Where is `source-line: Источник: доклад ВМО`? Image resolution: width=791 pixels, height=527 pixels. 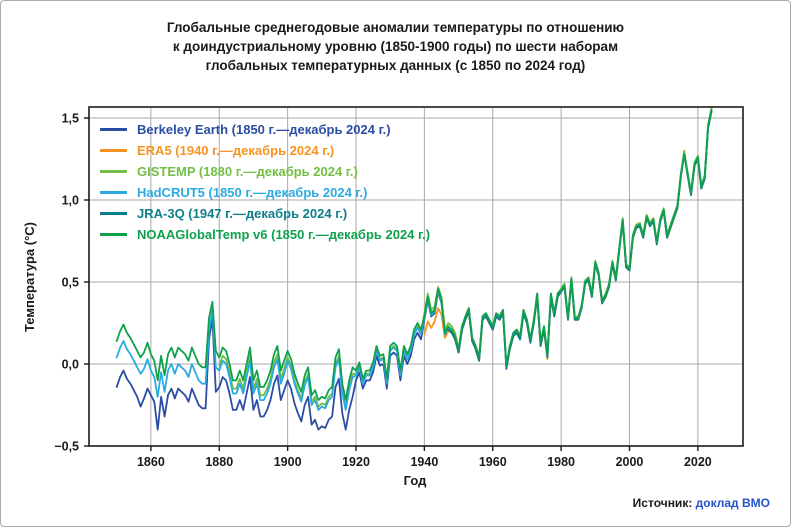 source-line: Источник: доклад ВМО is located at coordinates (701, 503).